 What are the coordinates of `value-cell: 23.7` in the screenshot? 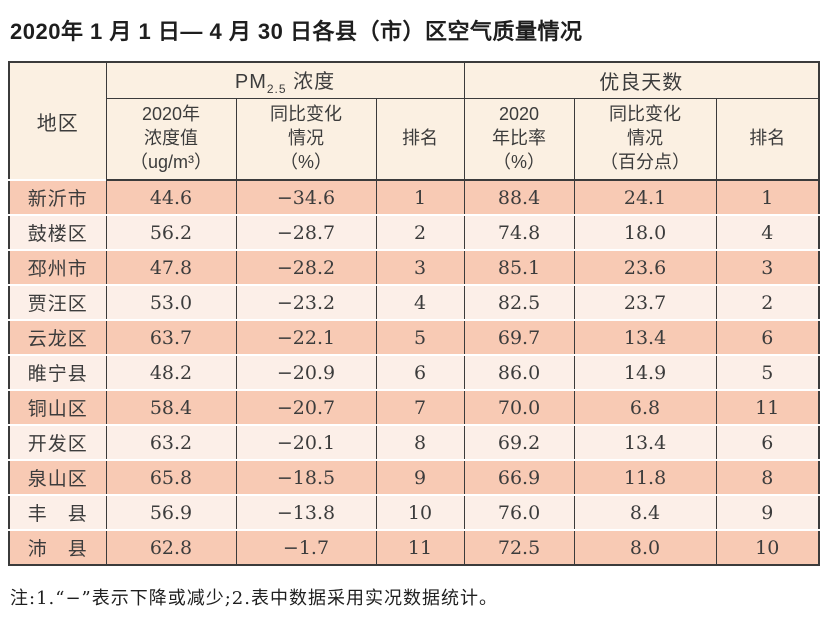 It's located at (645, 302).